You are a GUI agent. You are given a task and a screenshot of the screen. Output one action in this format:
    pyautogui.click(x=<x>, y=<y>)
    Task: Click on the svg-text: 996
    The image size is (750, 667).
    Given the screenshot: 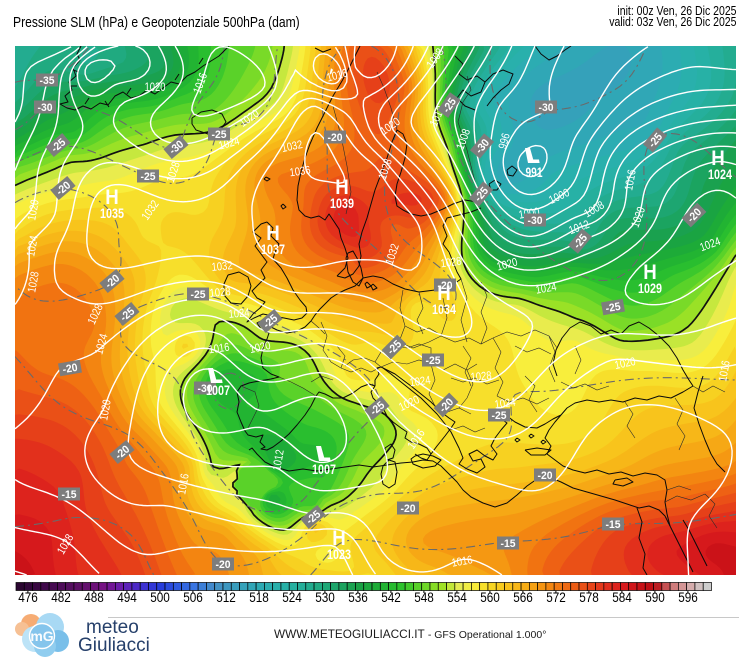 What is the action you would take?
    pyautogui.click(x=505, y=141)
    